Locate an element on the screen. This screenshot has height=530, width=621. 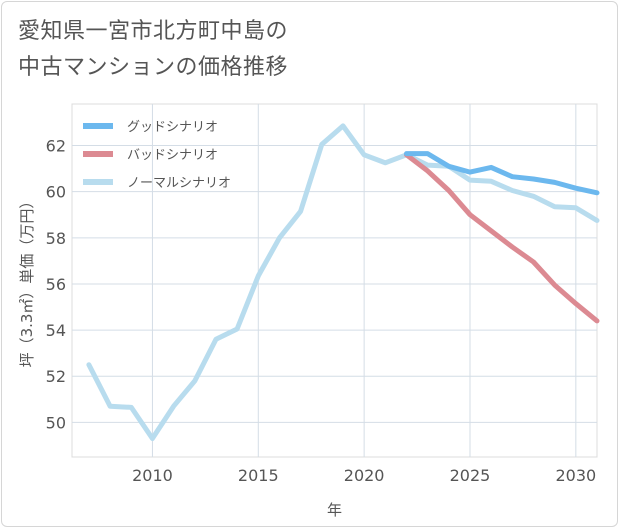
y-tick-label: 50 is located at coordinates (56, 422).